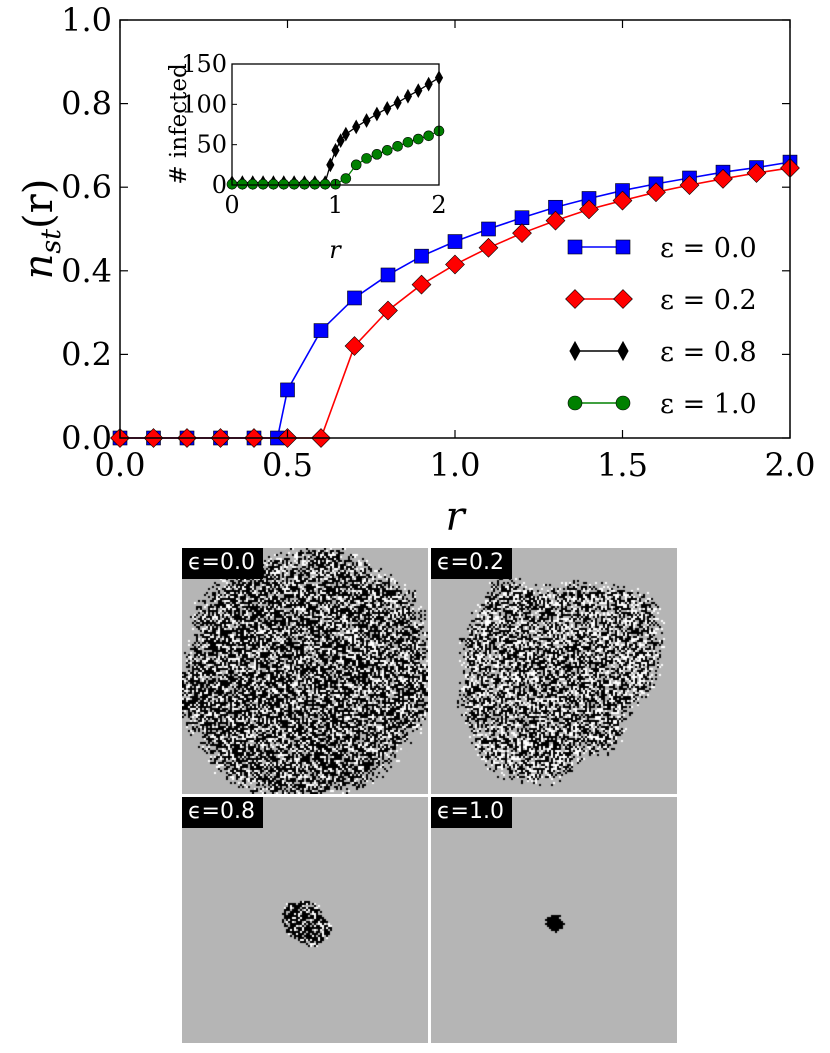 This screenshot has height=1053, width=830. I want to click on inset-y-axis-label: # infected, so click(179, 124).